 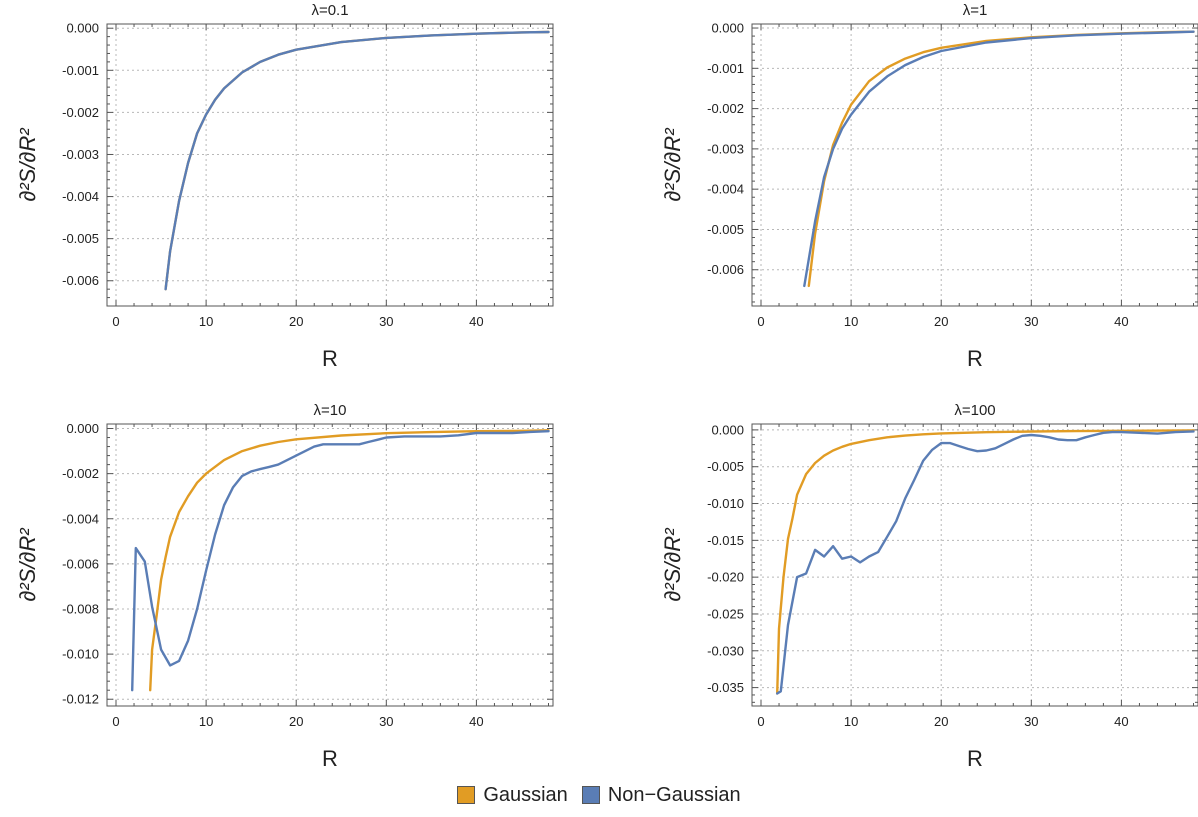 I want to click on y-tick-label: -0.015, so click(x=725, y=540).